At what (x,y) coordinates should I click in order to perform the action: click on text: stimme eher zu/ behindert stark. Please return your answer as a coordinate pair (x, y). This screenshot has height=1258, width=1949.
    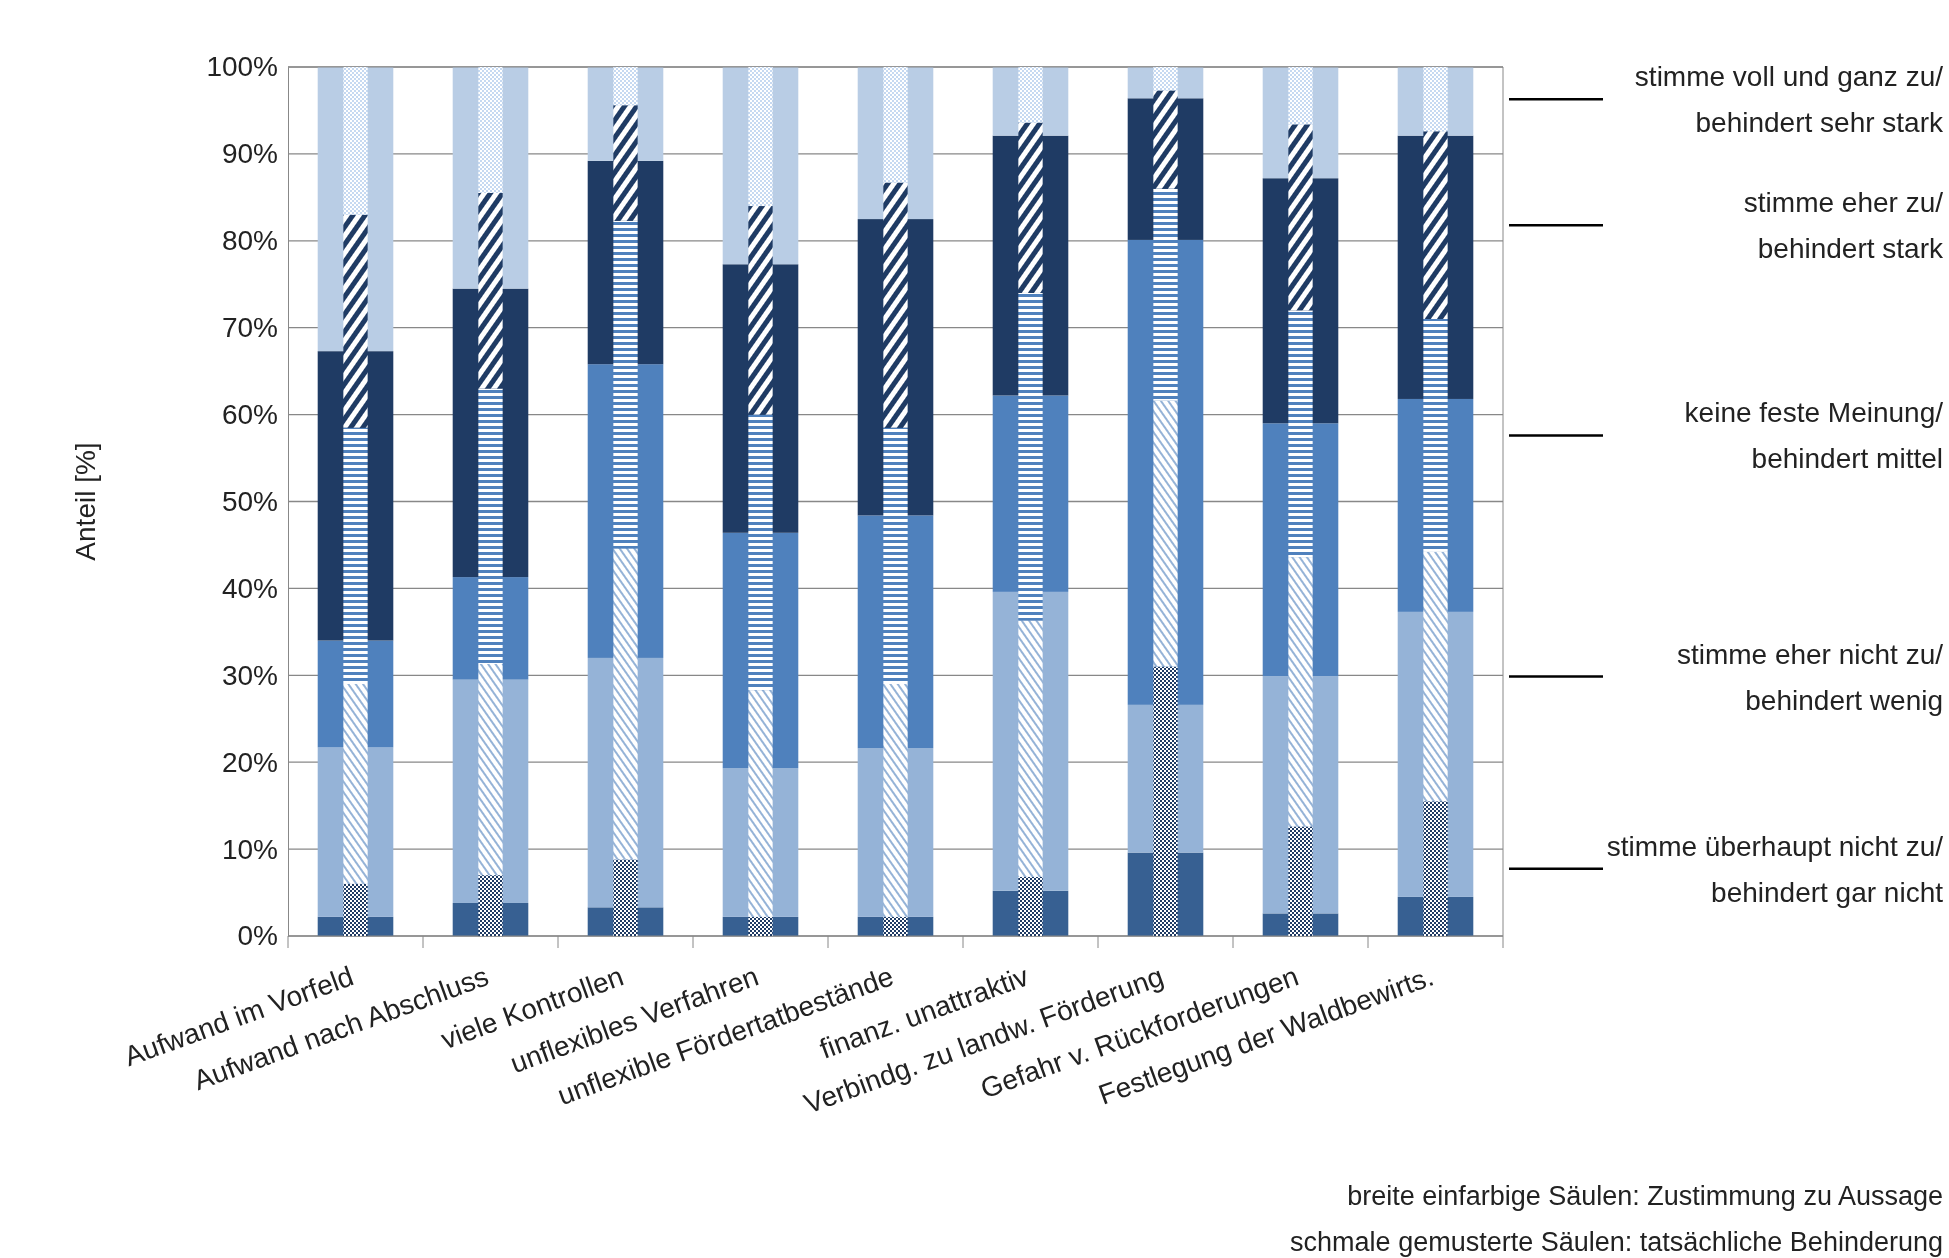
    Looking at the image, I should click on (1843, 226).